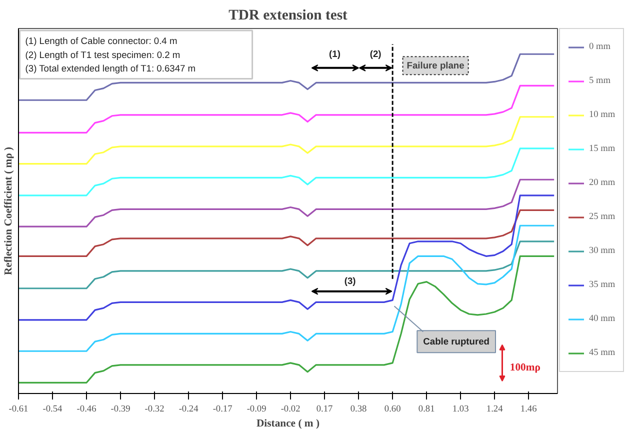  I want to click on x-tick-label: -0.61, so click(18, 409).